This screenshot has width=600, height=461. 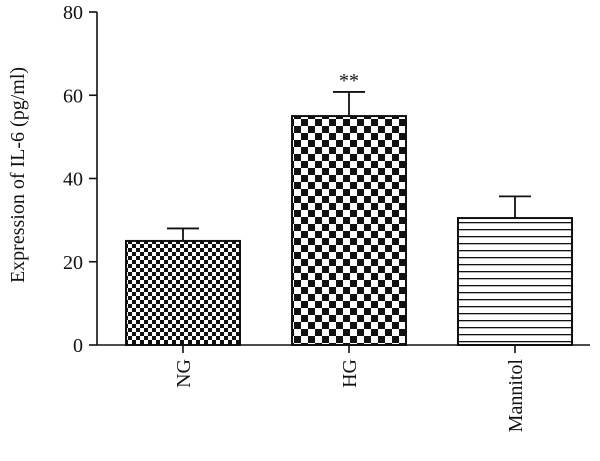 I want to click on y-tick-label: 0, so click(x=78, y=346).